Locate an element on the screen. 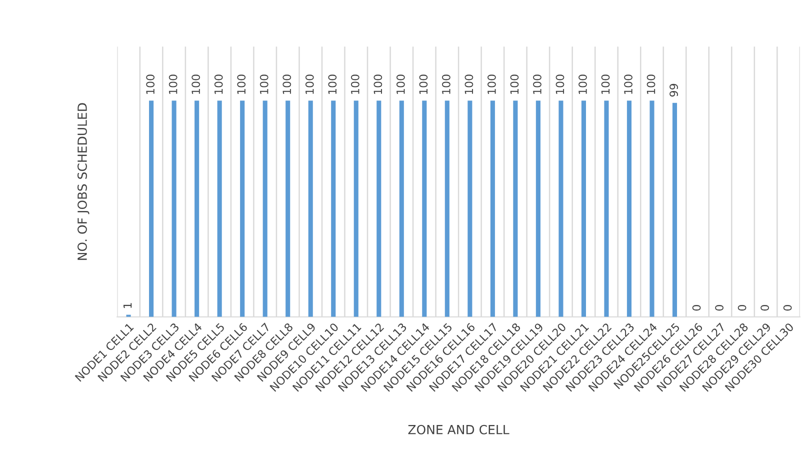  x-axis-title: ZONE AND CELL is located at coordinates (459, 429).